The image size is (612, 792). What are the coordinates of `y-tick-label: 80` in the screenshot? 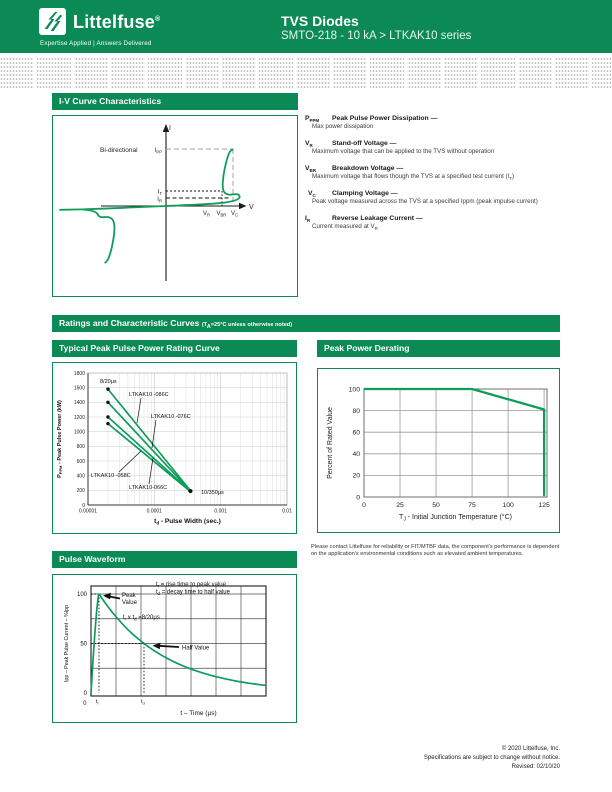 It's located at (356, 411).